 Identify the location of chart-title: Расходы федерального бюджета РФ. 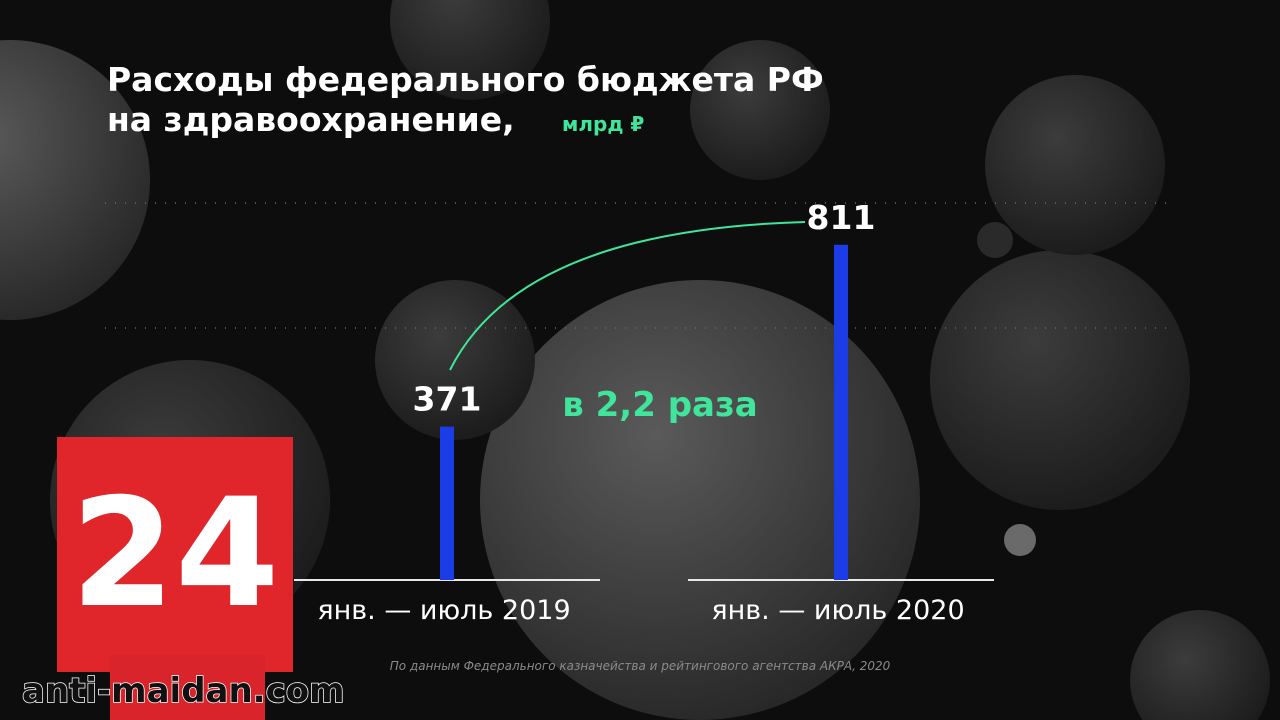
(465, 79).